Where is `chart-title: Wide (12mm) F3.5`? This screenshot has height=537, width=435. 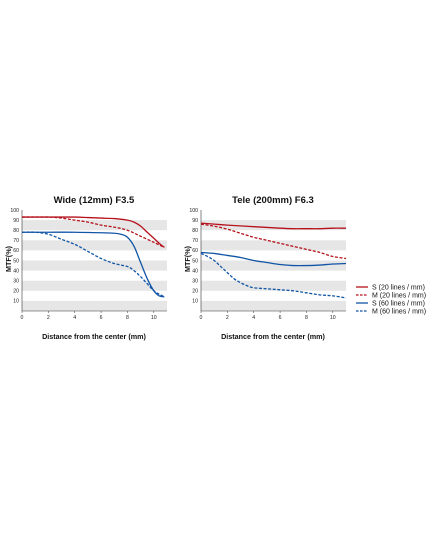
chart-title: Wide (12mm) F3.5 is located at coordinates (94, 200).